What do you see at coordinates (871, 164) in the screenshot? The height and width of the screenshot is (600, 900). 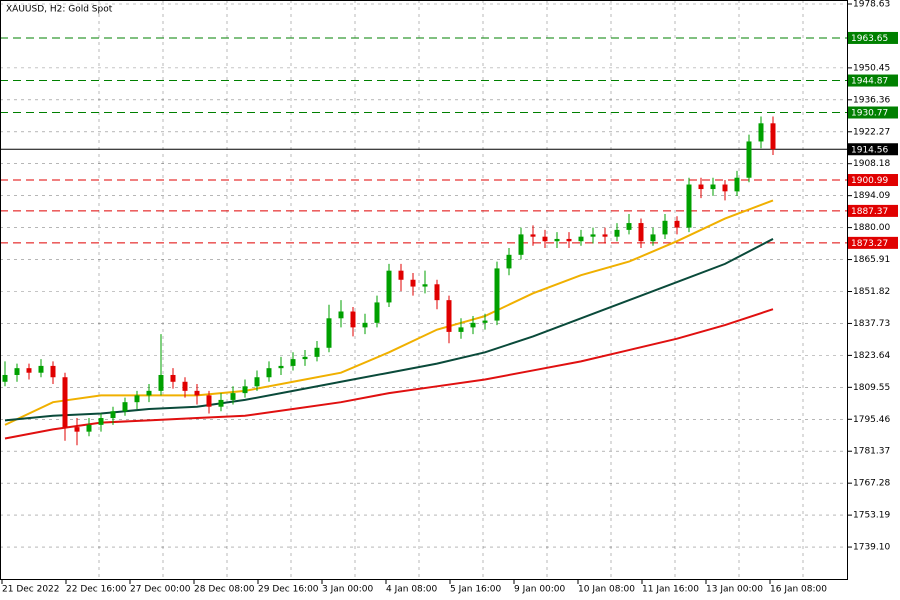 I see `y-tick-label: 1908.18` at bounding box center [871, 164].